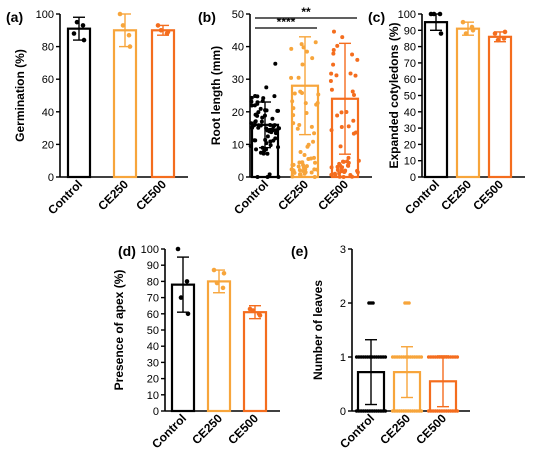 This screenshot has height=466, width=550. What do you see at coordinates (410, 97) in the screenshot?
I see `y-tick-label: 50` at bounding box center [410, 97].